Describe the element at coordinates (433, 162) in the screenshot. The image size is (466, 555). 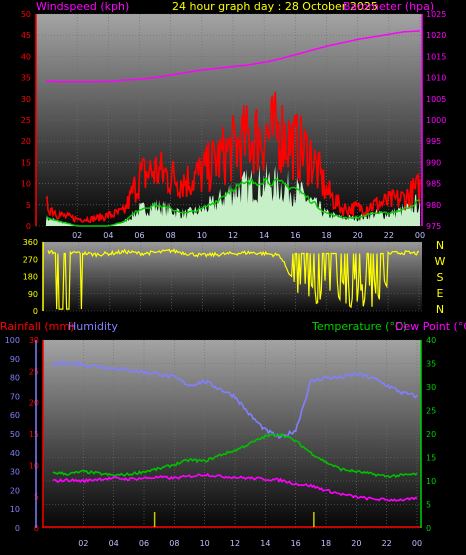
I see `barometer-tick-label: 990` at that location.